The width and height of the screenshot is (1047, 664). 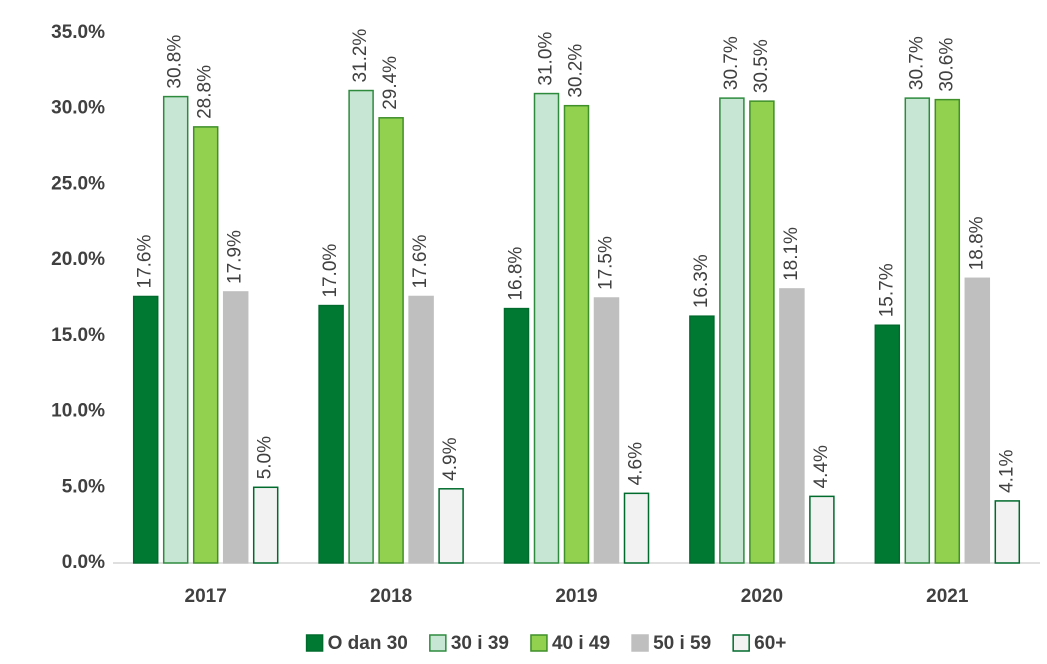 I want to click on y-tick-label: 5.0%, so click(x=83, y=486).